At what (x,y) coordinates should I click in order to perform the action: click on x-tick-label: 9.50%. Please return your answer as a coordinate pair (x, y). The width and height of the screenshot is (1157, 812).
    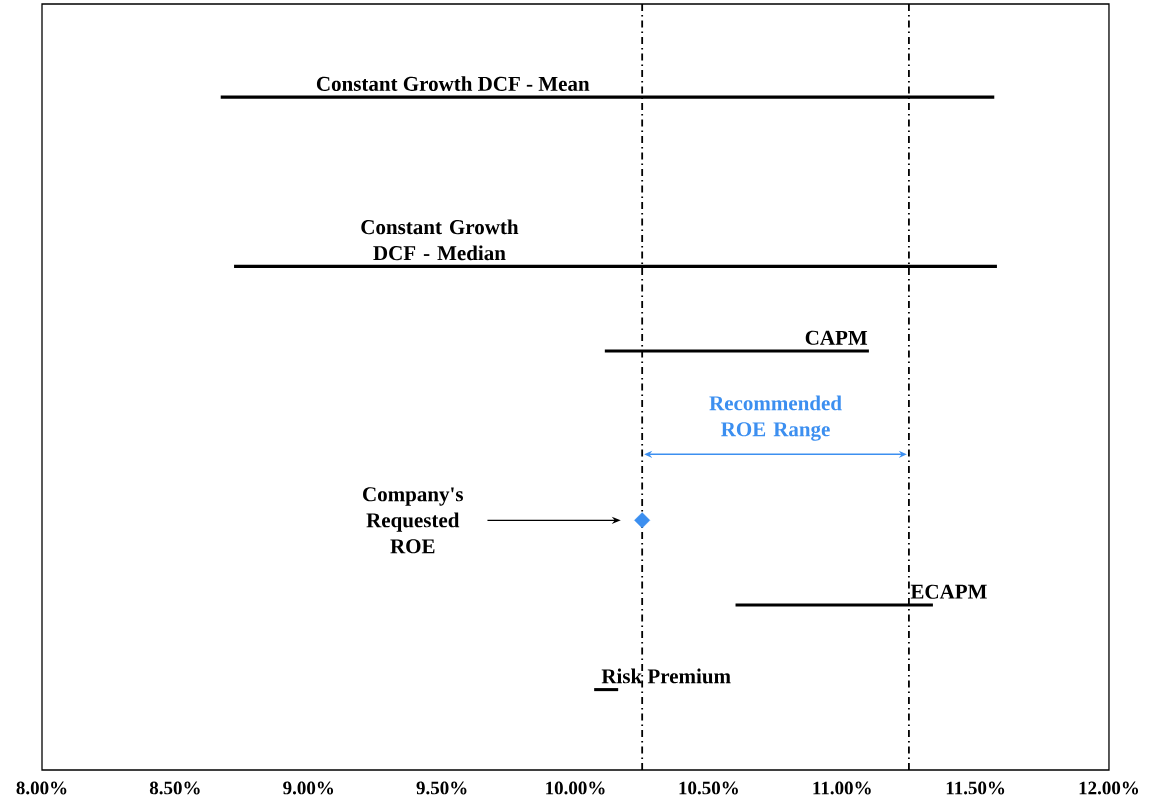
    Looking at the image, I should click on (441, 788).